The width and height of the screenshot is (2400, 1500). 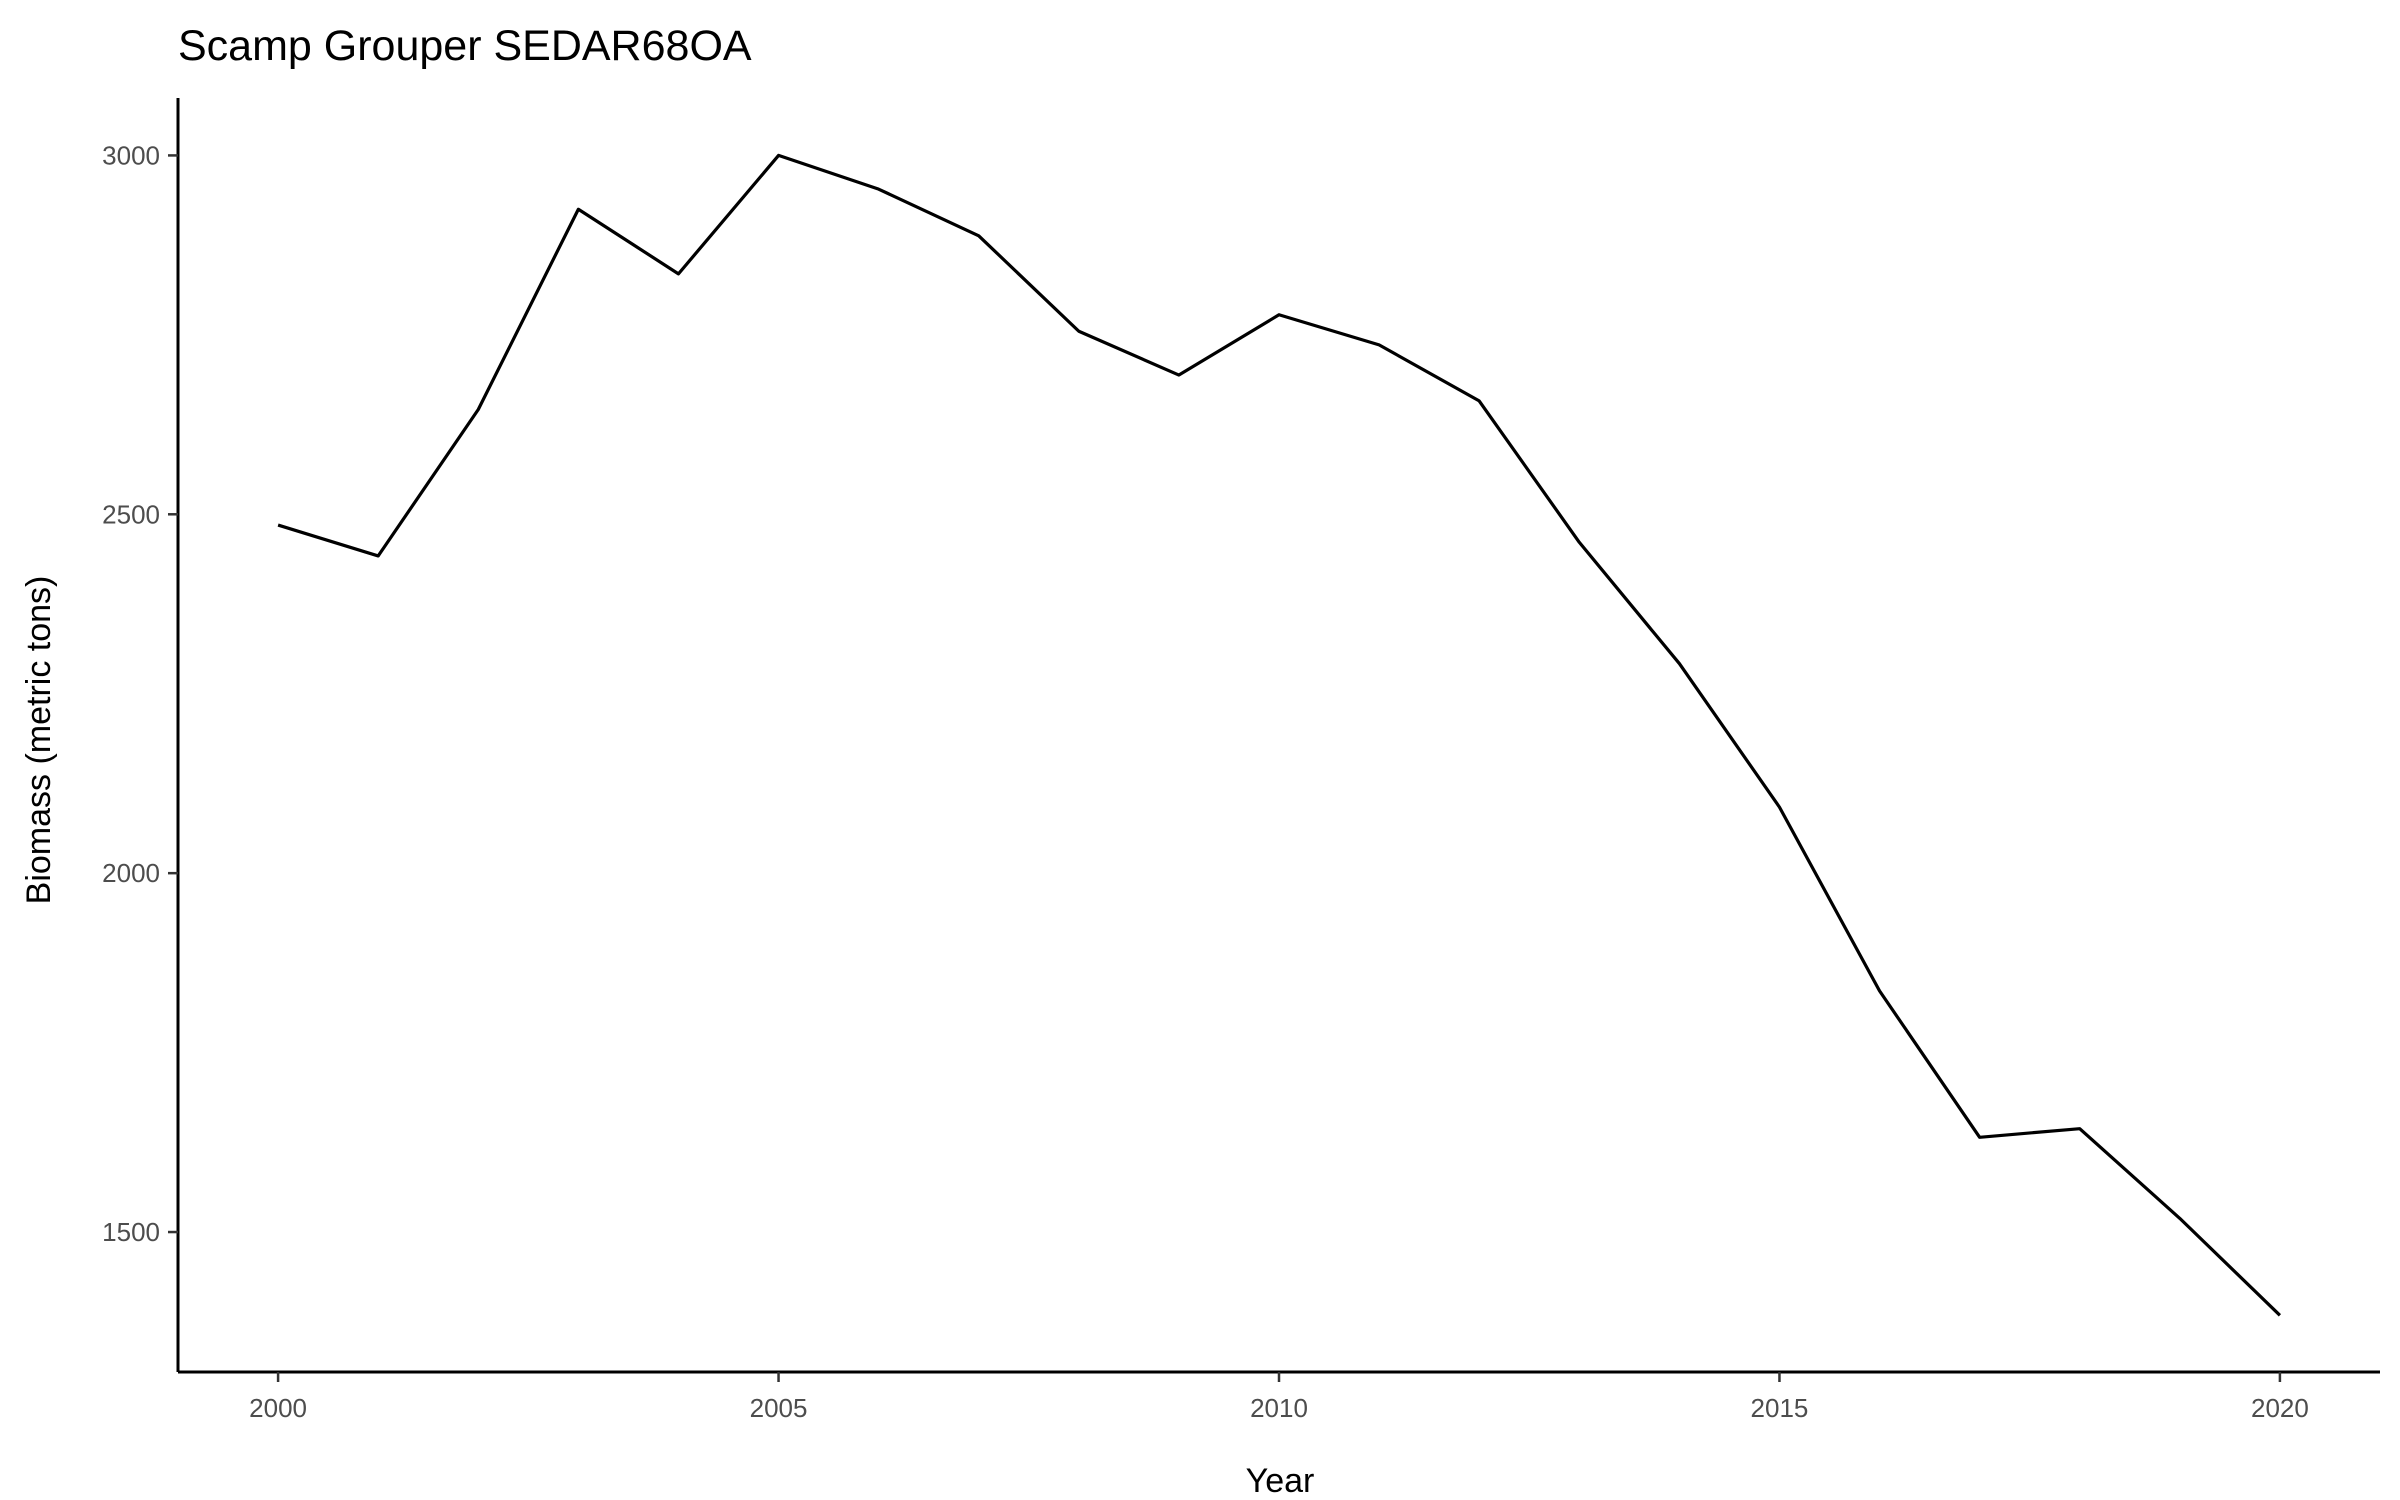 I want to click on chart-title: Scamp Grouper SEDAR68OA, so click(x=465, y=46).